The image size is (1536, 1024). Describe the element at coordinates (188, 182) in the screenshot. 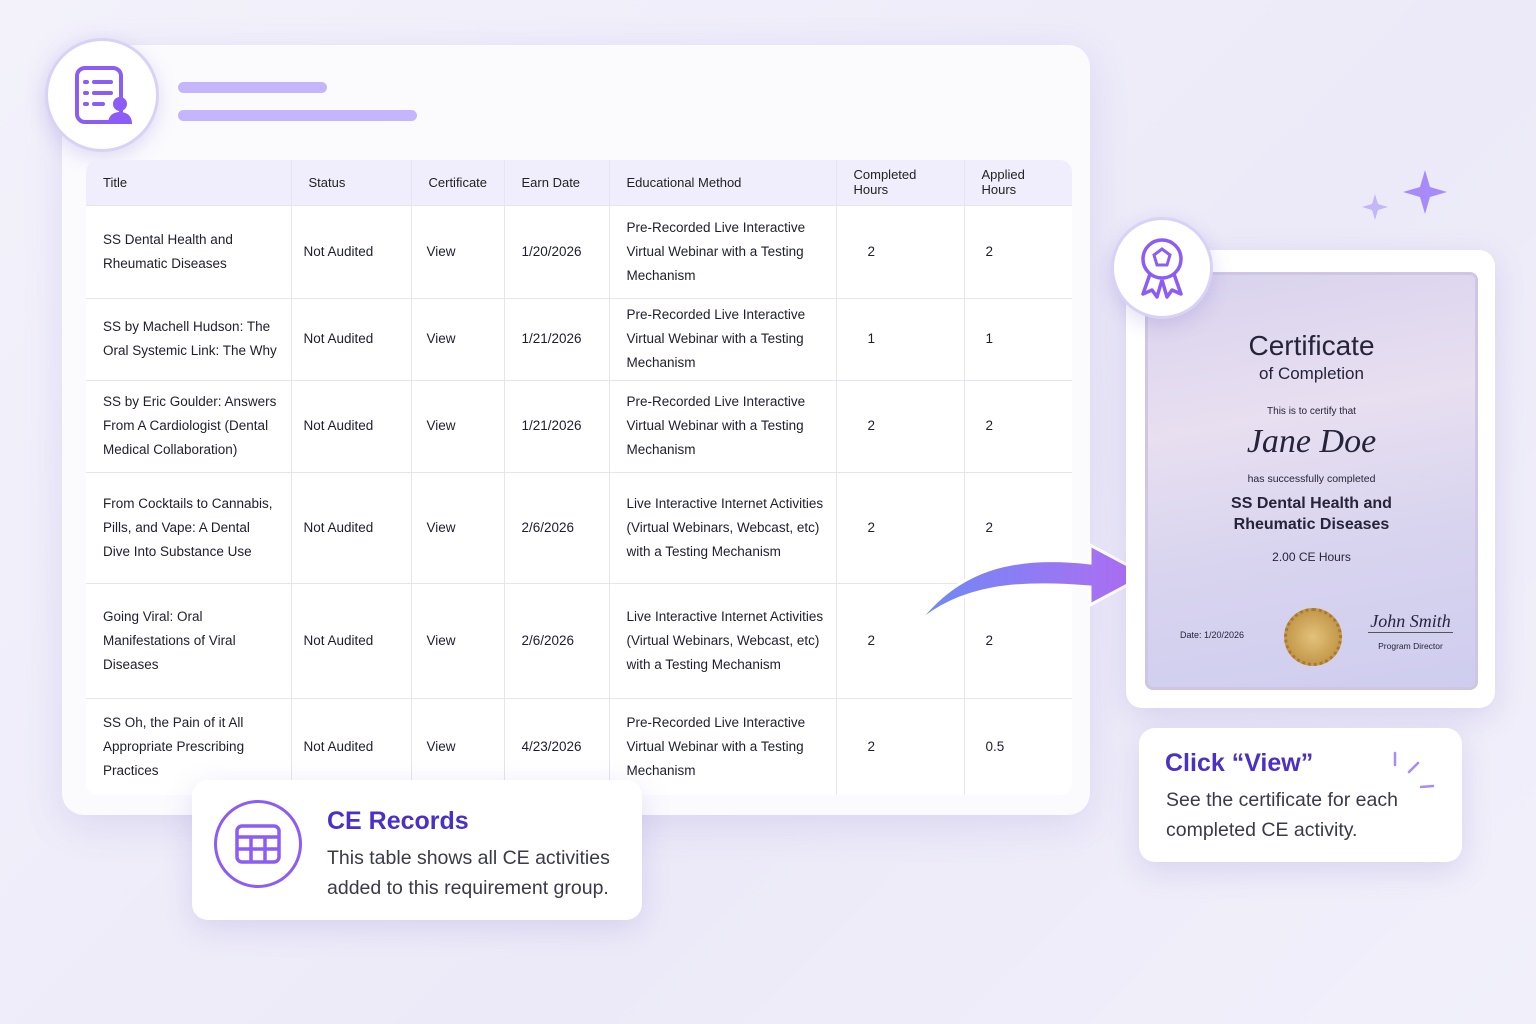

I see `column-header: Title` at that location.